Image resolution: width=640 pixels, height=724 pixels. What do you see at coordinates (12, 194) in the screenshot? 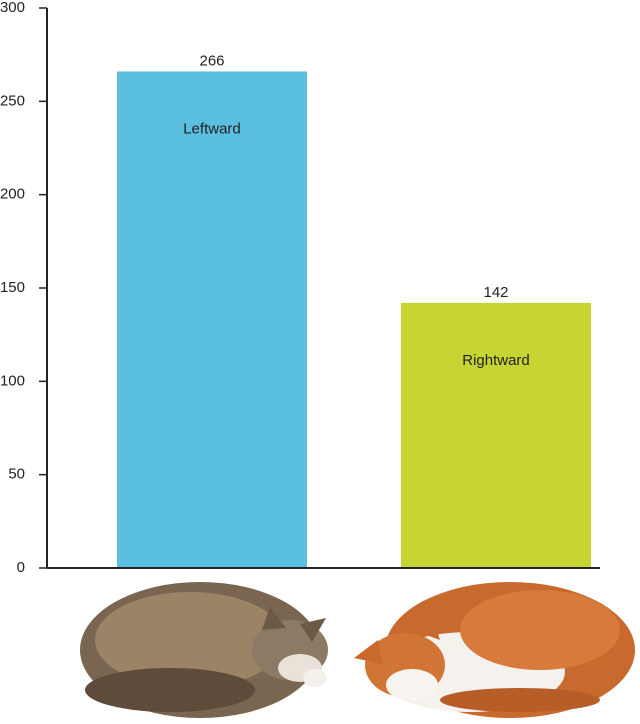
I see `y-tick-label: 200` at bounding box center [12, 194].